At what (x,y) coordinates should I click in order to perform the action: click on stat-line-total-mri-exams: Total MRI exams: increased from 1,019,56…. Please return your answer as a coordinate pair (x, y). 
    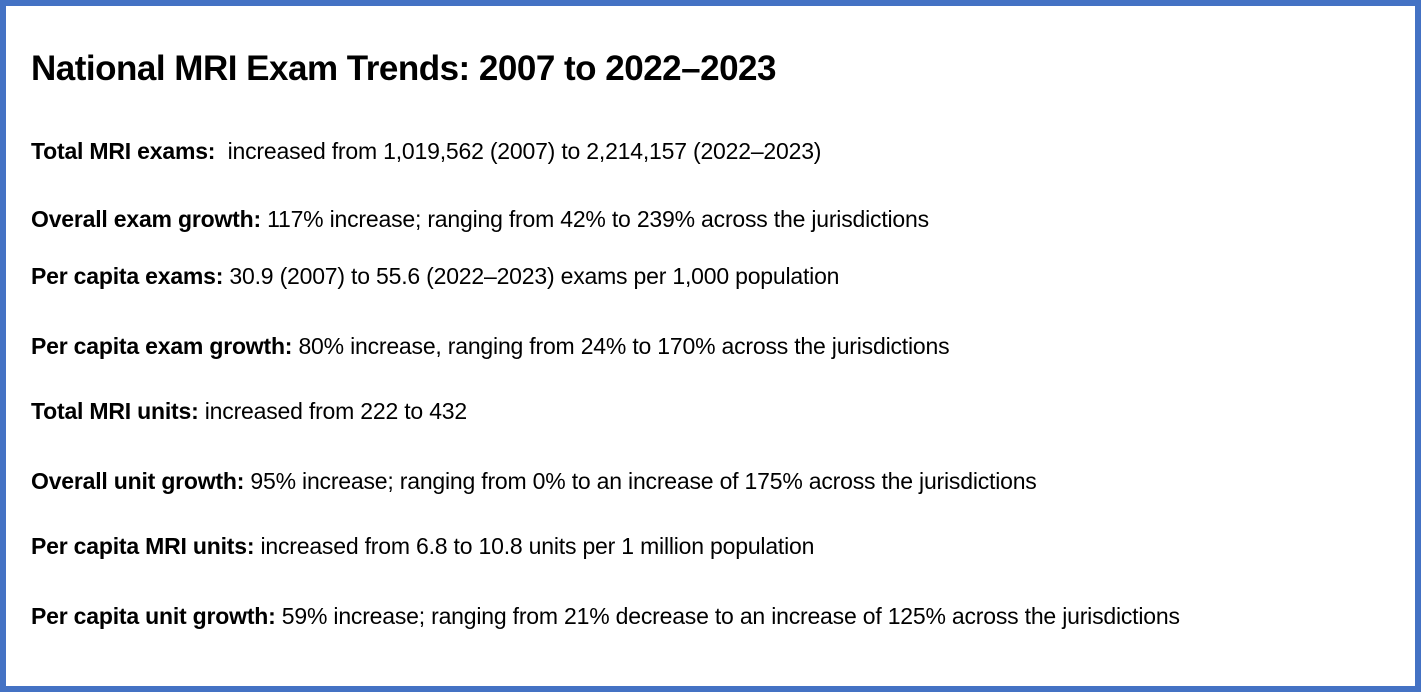
    Looking at the image, I should click on (683, 151).